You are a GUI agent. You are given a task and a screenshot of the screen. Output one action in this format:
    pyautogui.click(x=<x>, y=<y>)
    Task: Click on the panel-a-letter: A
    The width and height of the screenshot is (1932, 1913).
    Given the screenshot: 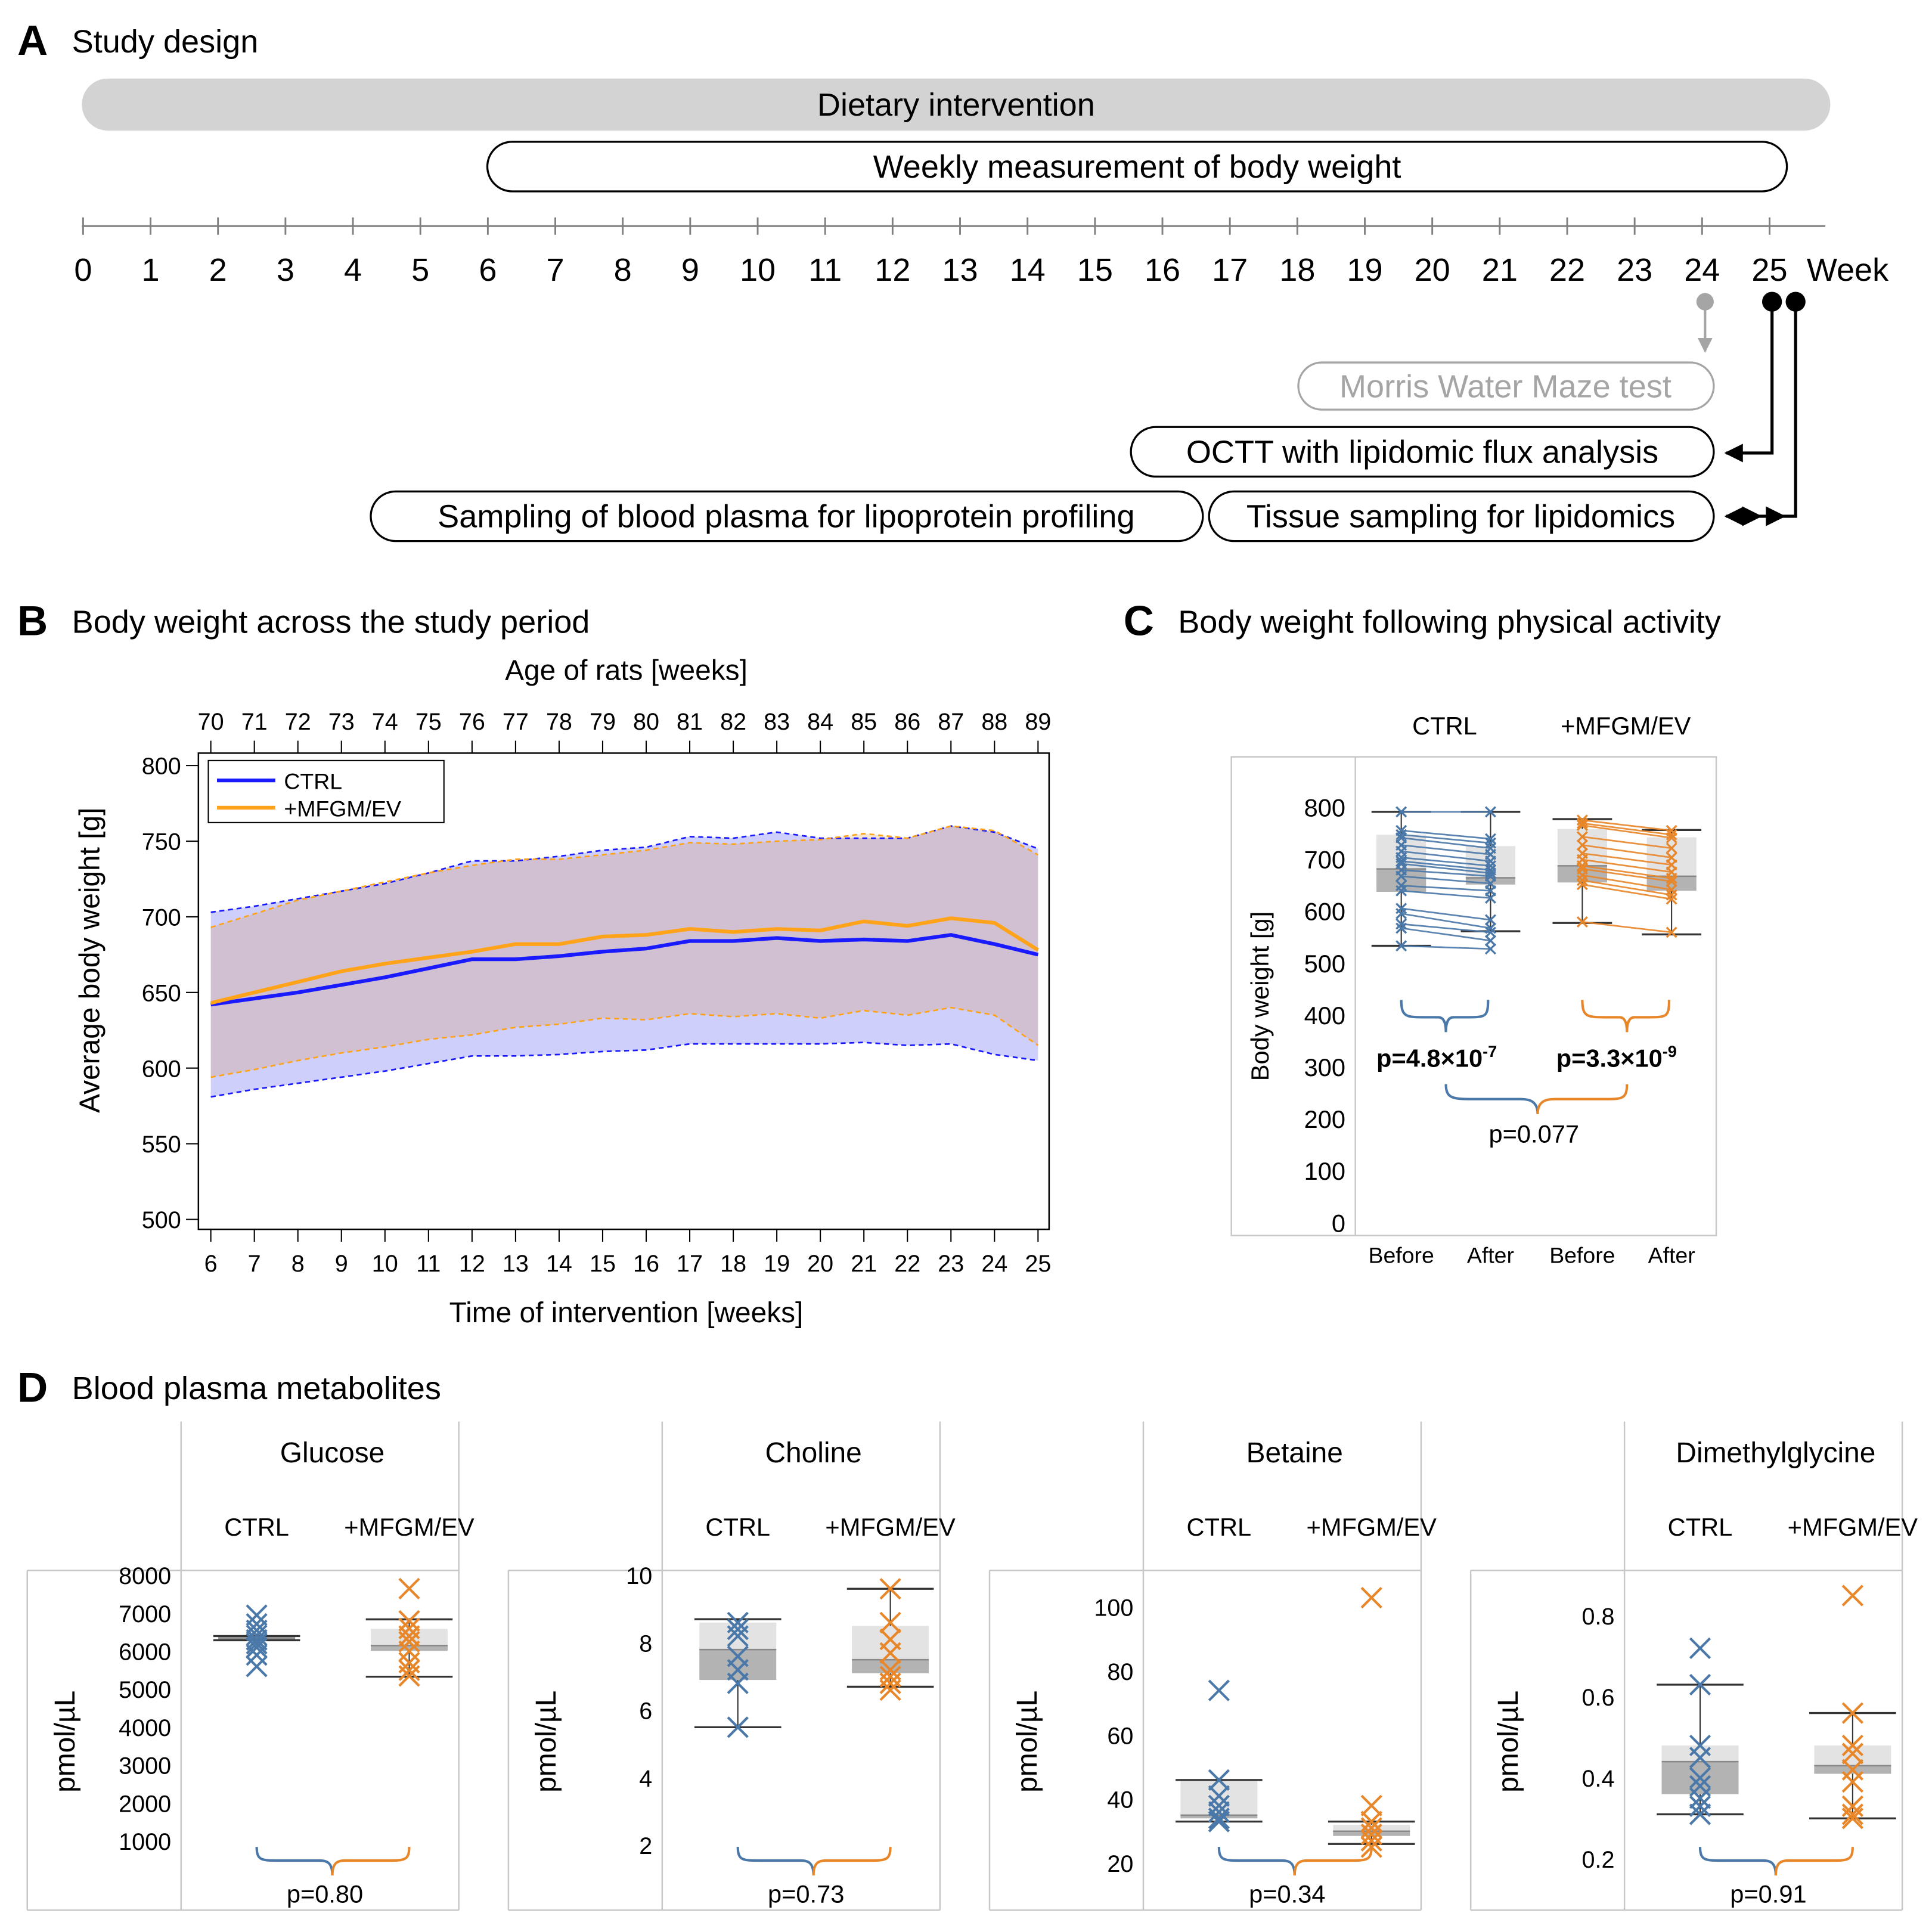 What is the action you would take?
    pyautogui.click(x=32, y=40)
    